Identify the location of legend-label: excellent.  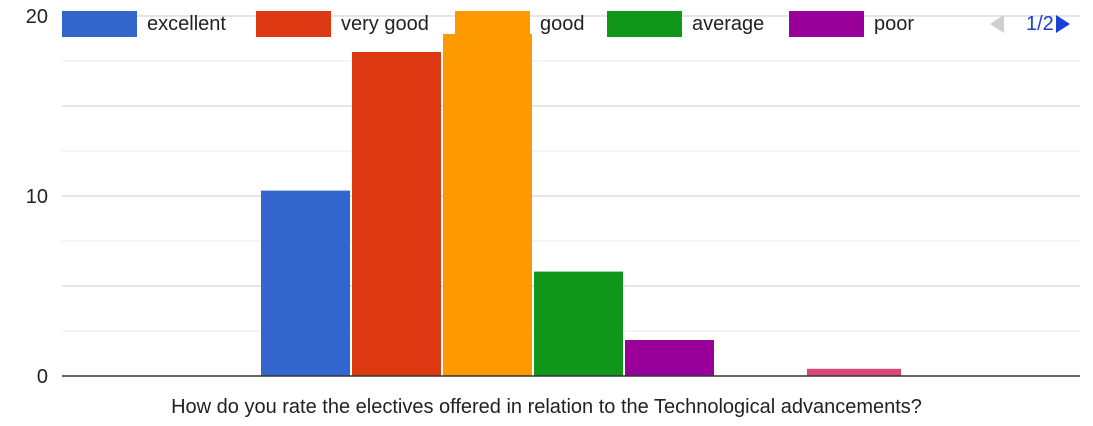
(186, 23).